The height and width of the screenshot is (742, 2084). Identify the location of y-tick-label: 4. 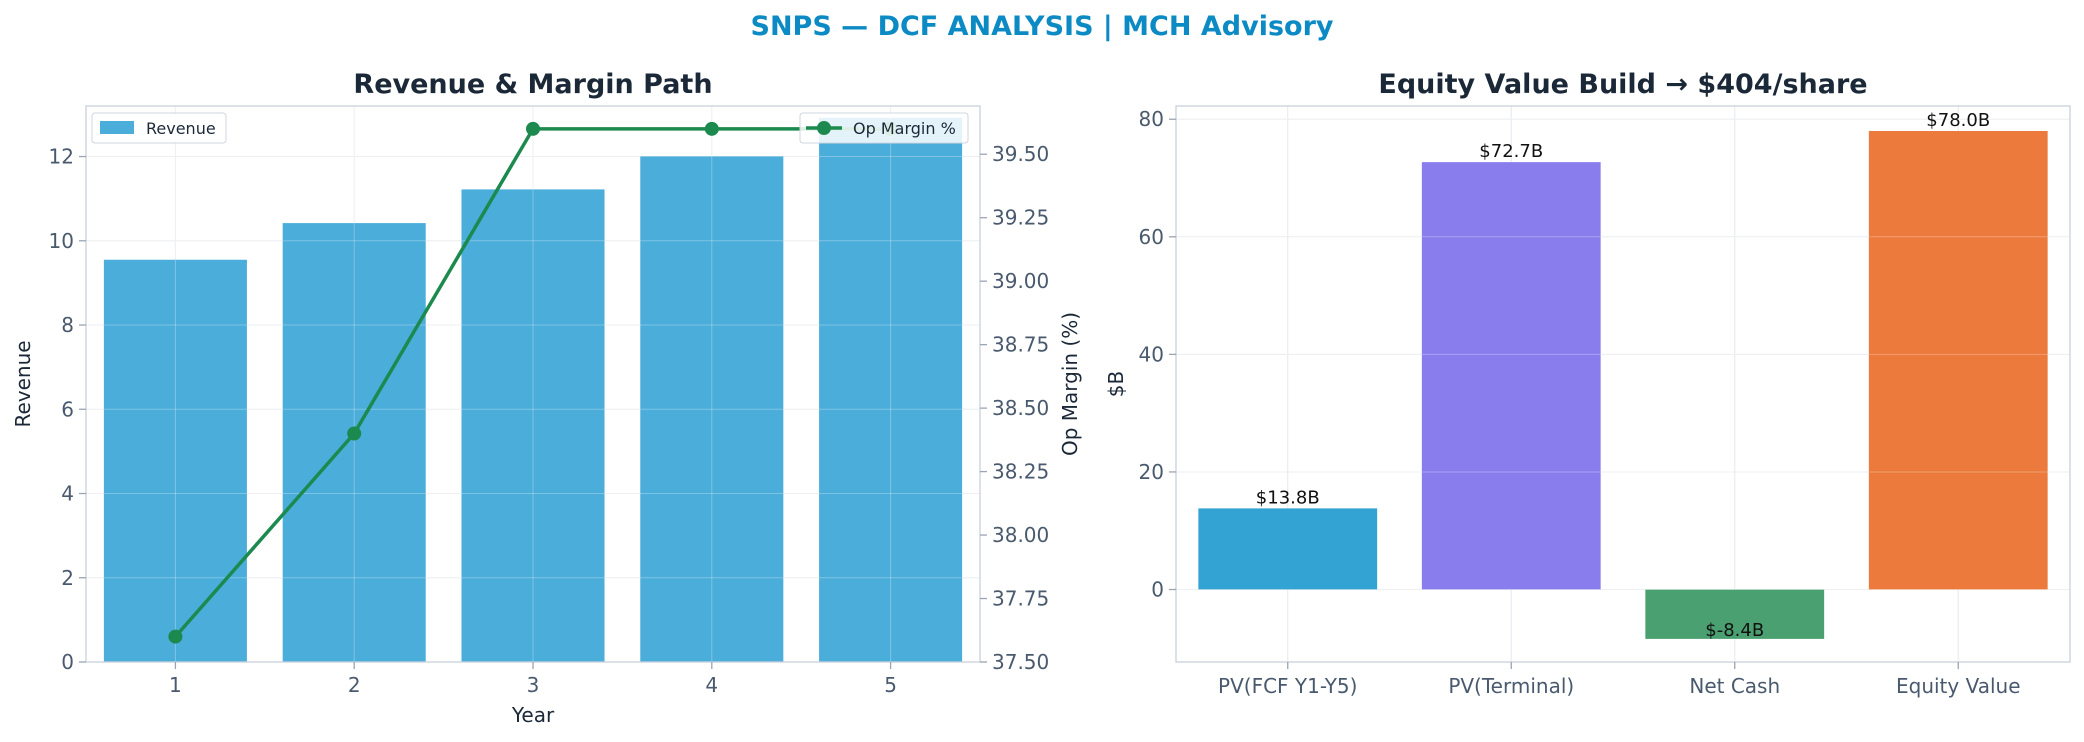
(67, 494).